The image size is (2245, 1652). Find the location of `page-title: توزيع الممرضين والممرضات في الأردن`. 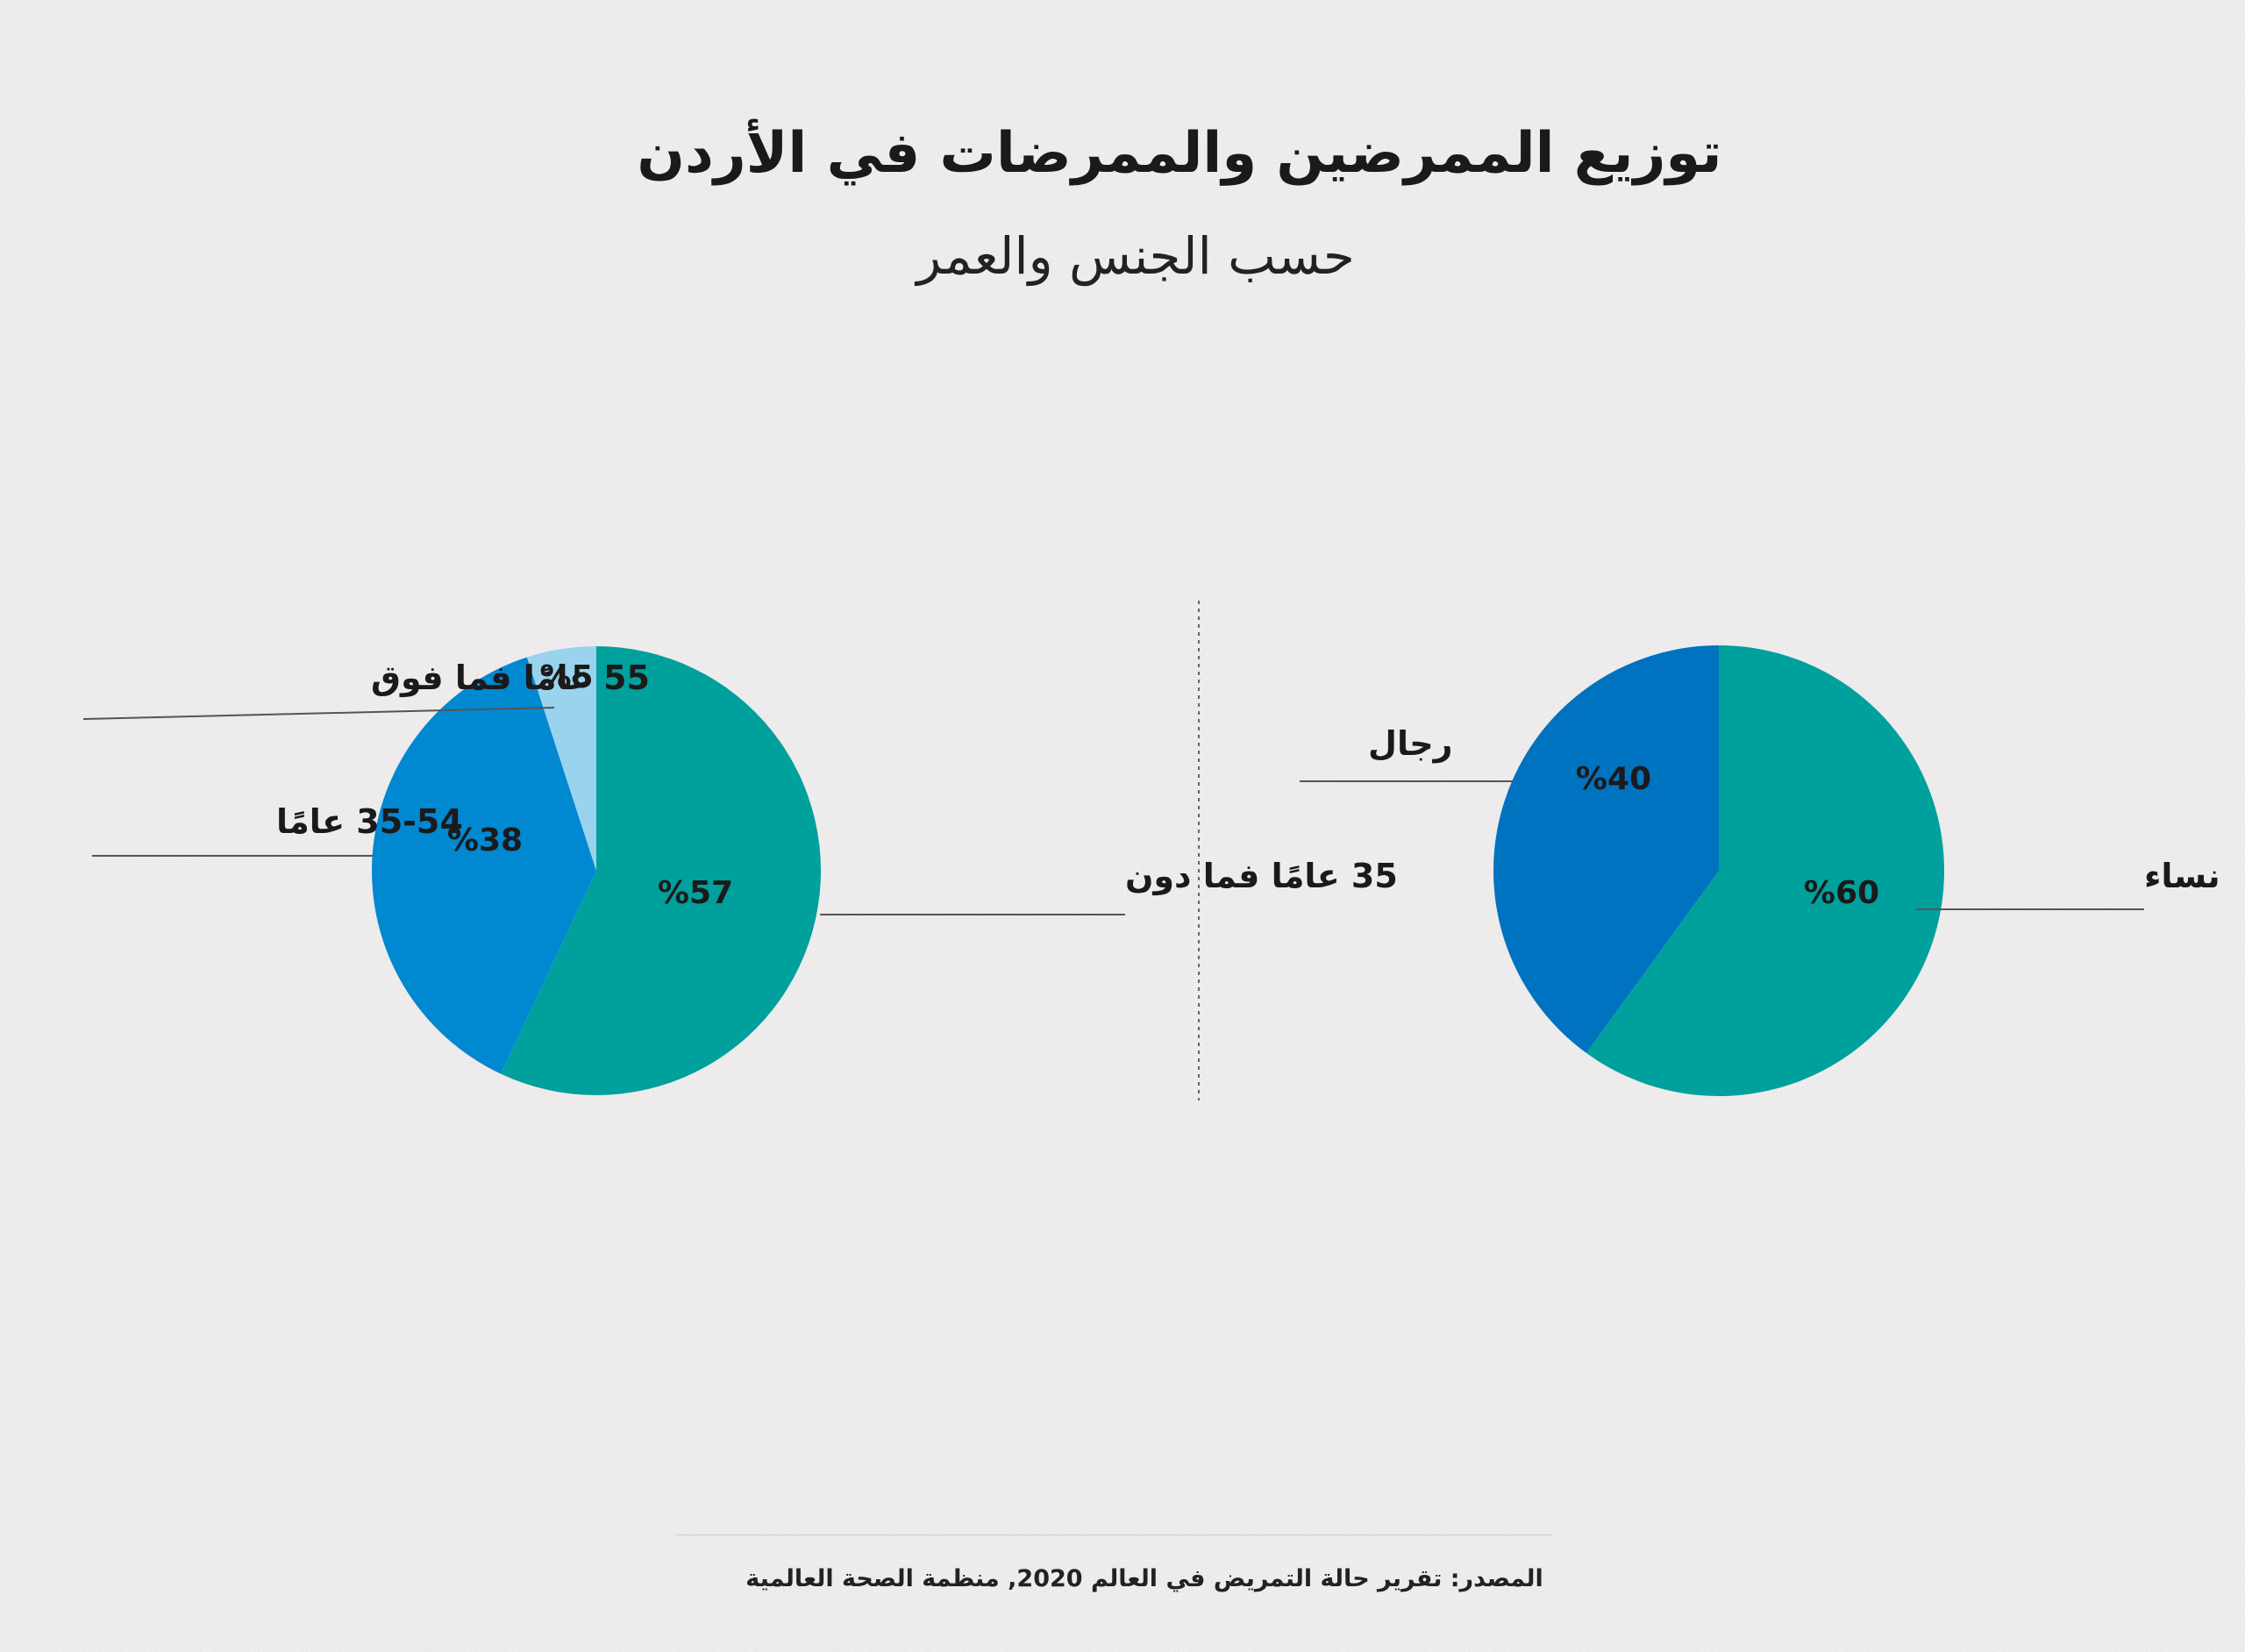

page-title: توزيع الممرضين والممرضات في الأردن is located at coordinates (1179, 153).